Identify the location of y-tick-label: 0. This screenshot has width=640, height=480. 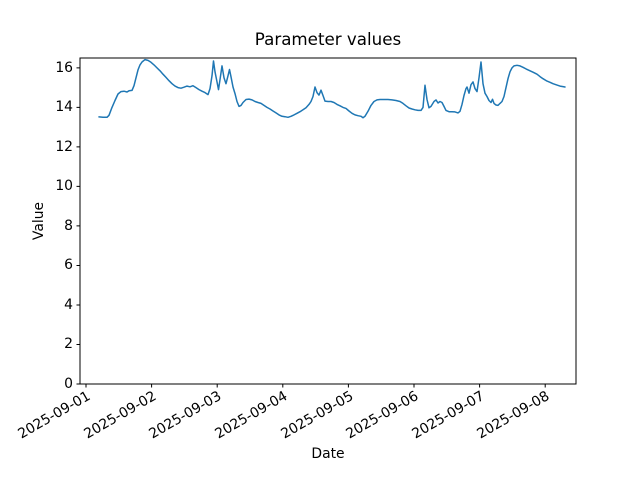
(68, 384).